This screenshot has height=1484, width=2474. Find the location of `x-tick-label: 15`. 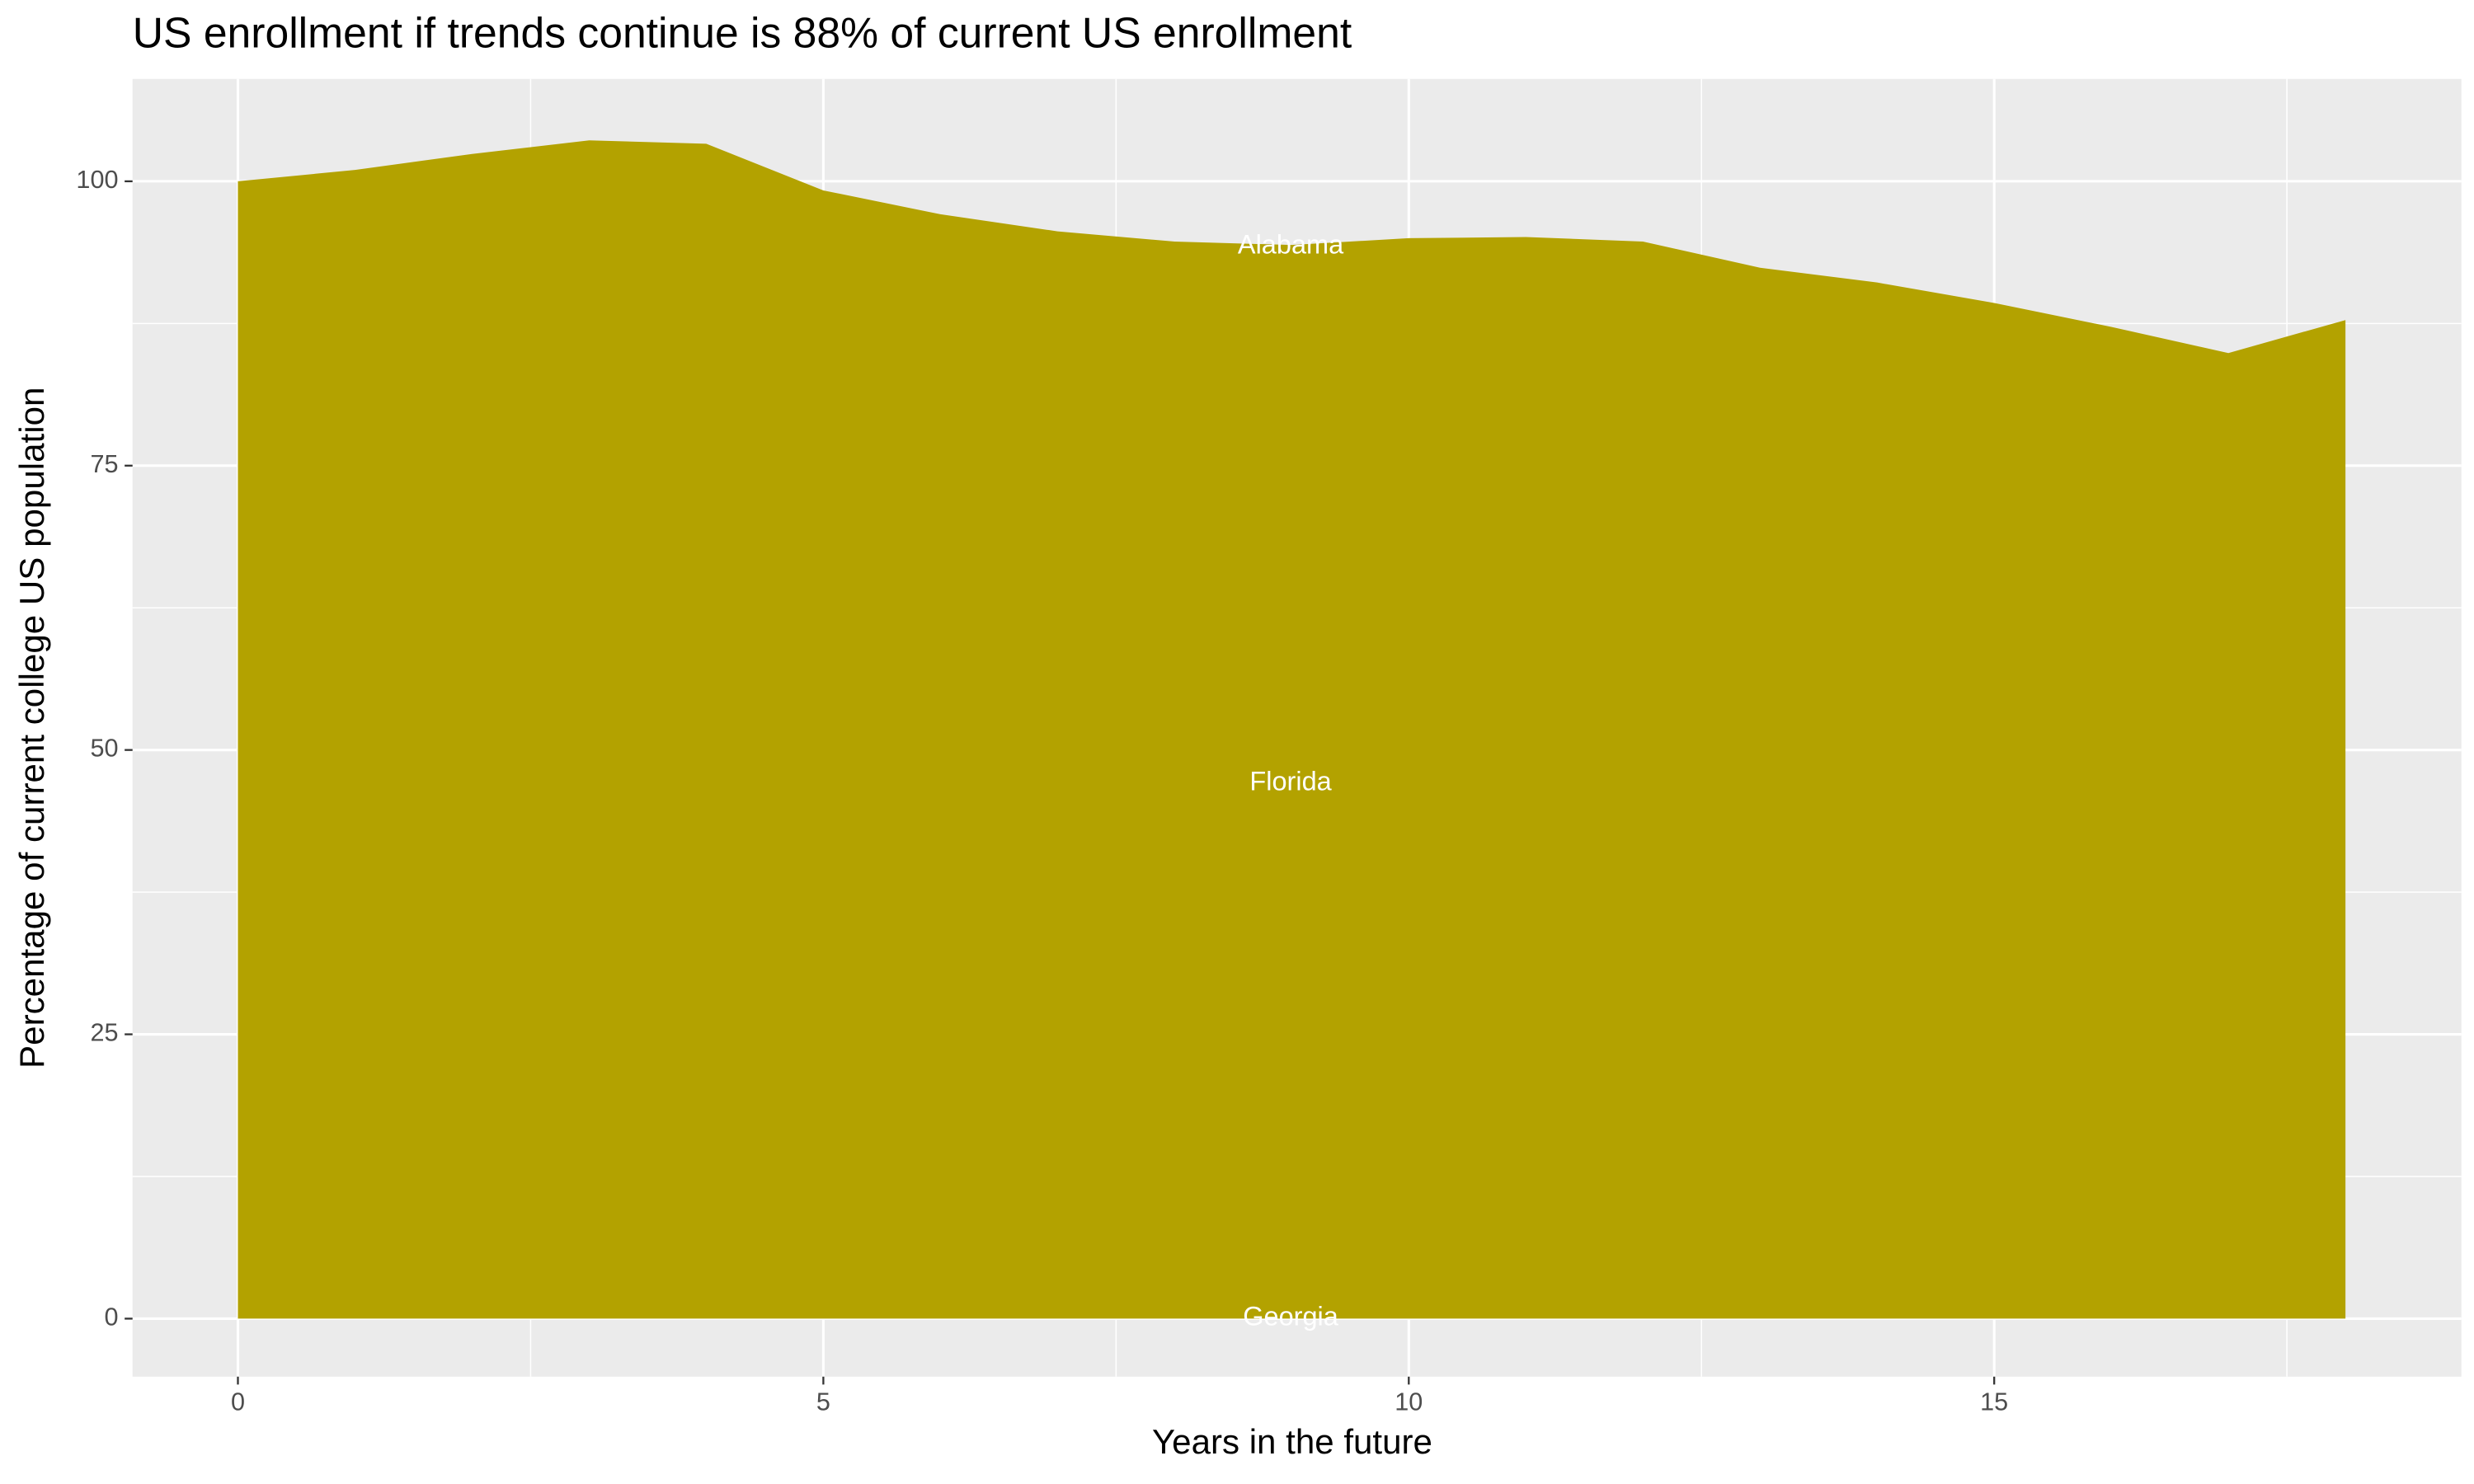

x-tick-label: 15 is located at coordinates (1994, 1402).